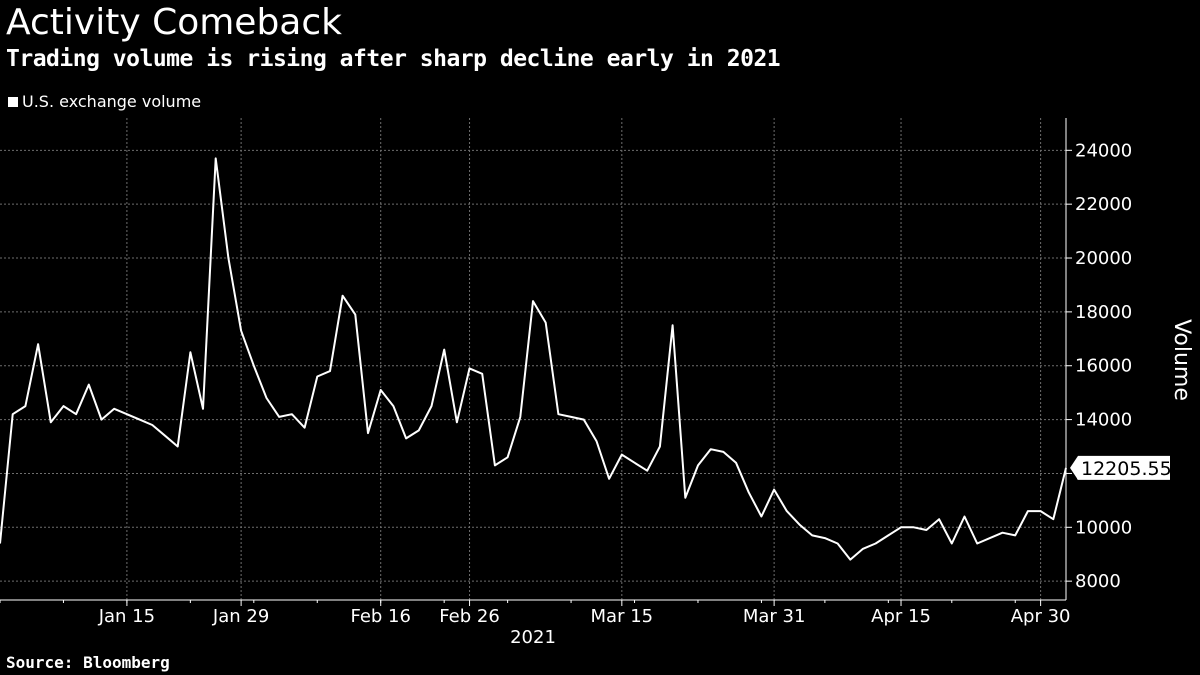 This screenshot has width=1200, height=675. I want to click on y-tick-label: 14000, so click(1103, 420).